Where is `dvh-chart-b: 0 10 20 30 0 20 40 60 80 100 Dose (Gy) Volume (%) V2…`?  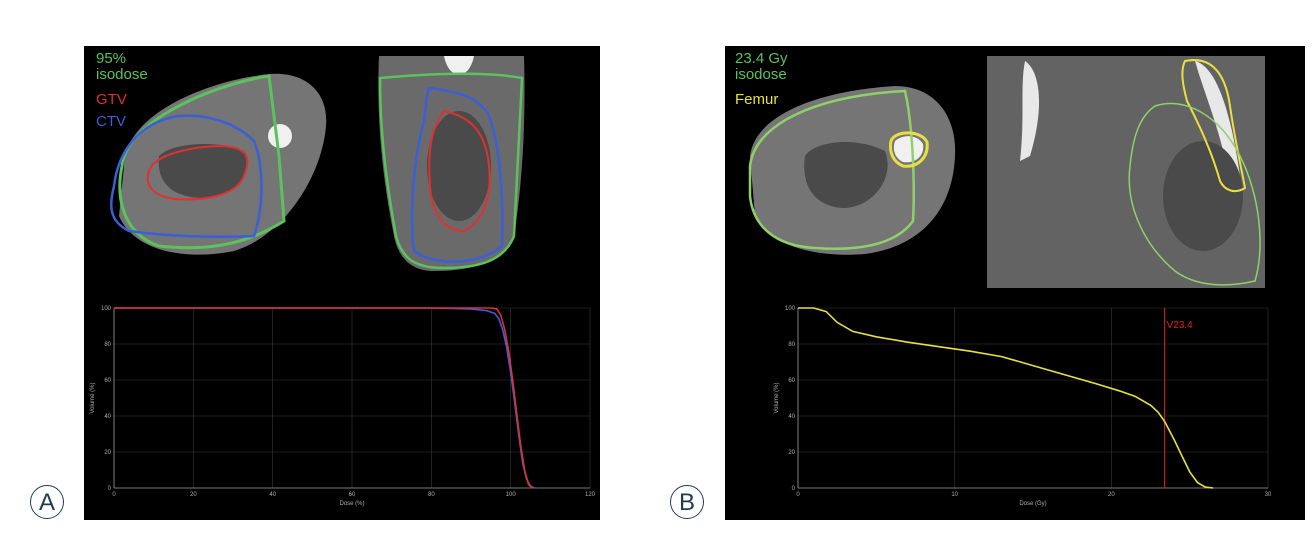
dvh-chart-b: 0 10 20 30 0 20 40 60 80 100 Dose (Gy) Volume (%) V2… is located at coordinates (1023, 406).